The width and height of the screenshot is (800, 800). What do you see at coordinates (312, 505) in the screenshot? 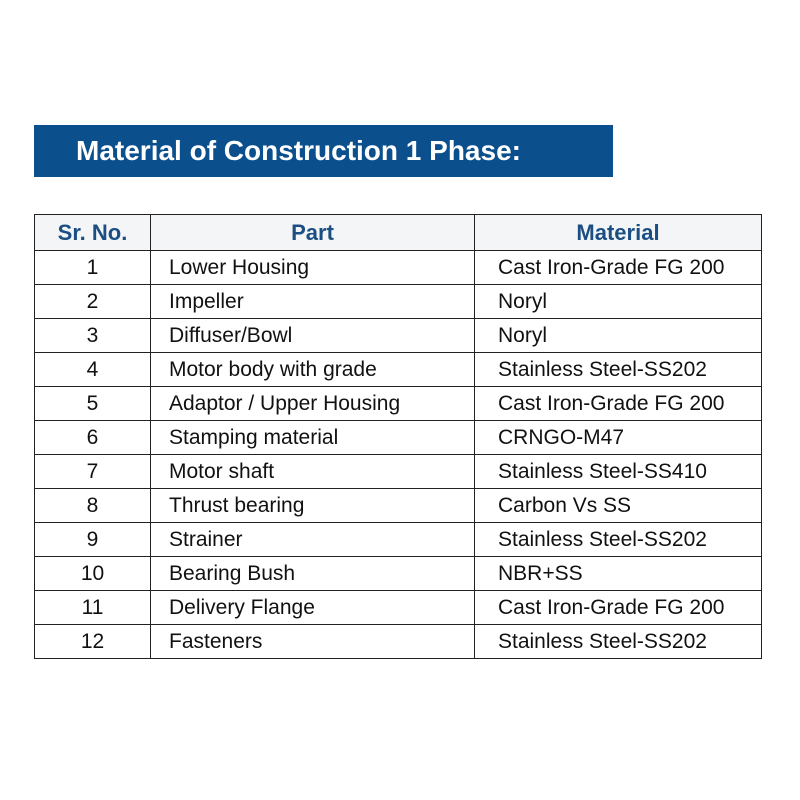
I see `cell-part: Thrust bearing` at bounding box center [312, 505].